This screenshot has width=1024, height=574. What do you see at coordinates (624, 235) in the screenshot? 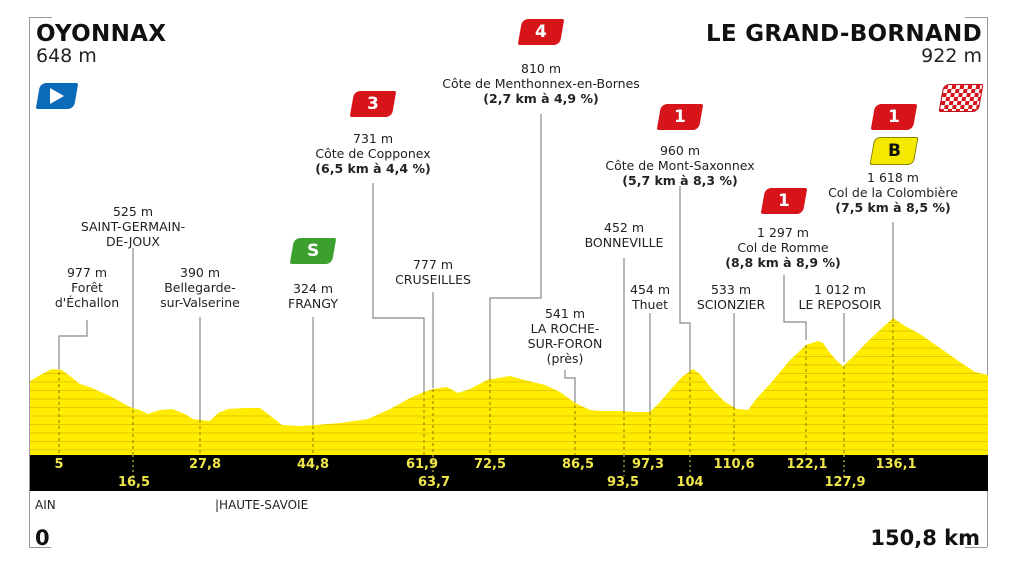
I see `label-bonneville: 452 m BONNEVILLE` at bounding box center [624, 235].